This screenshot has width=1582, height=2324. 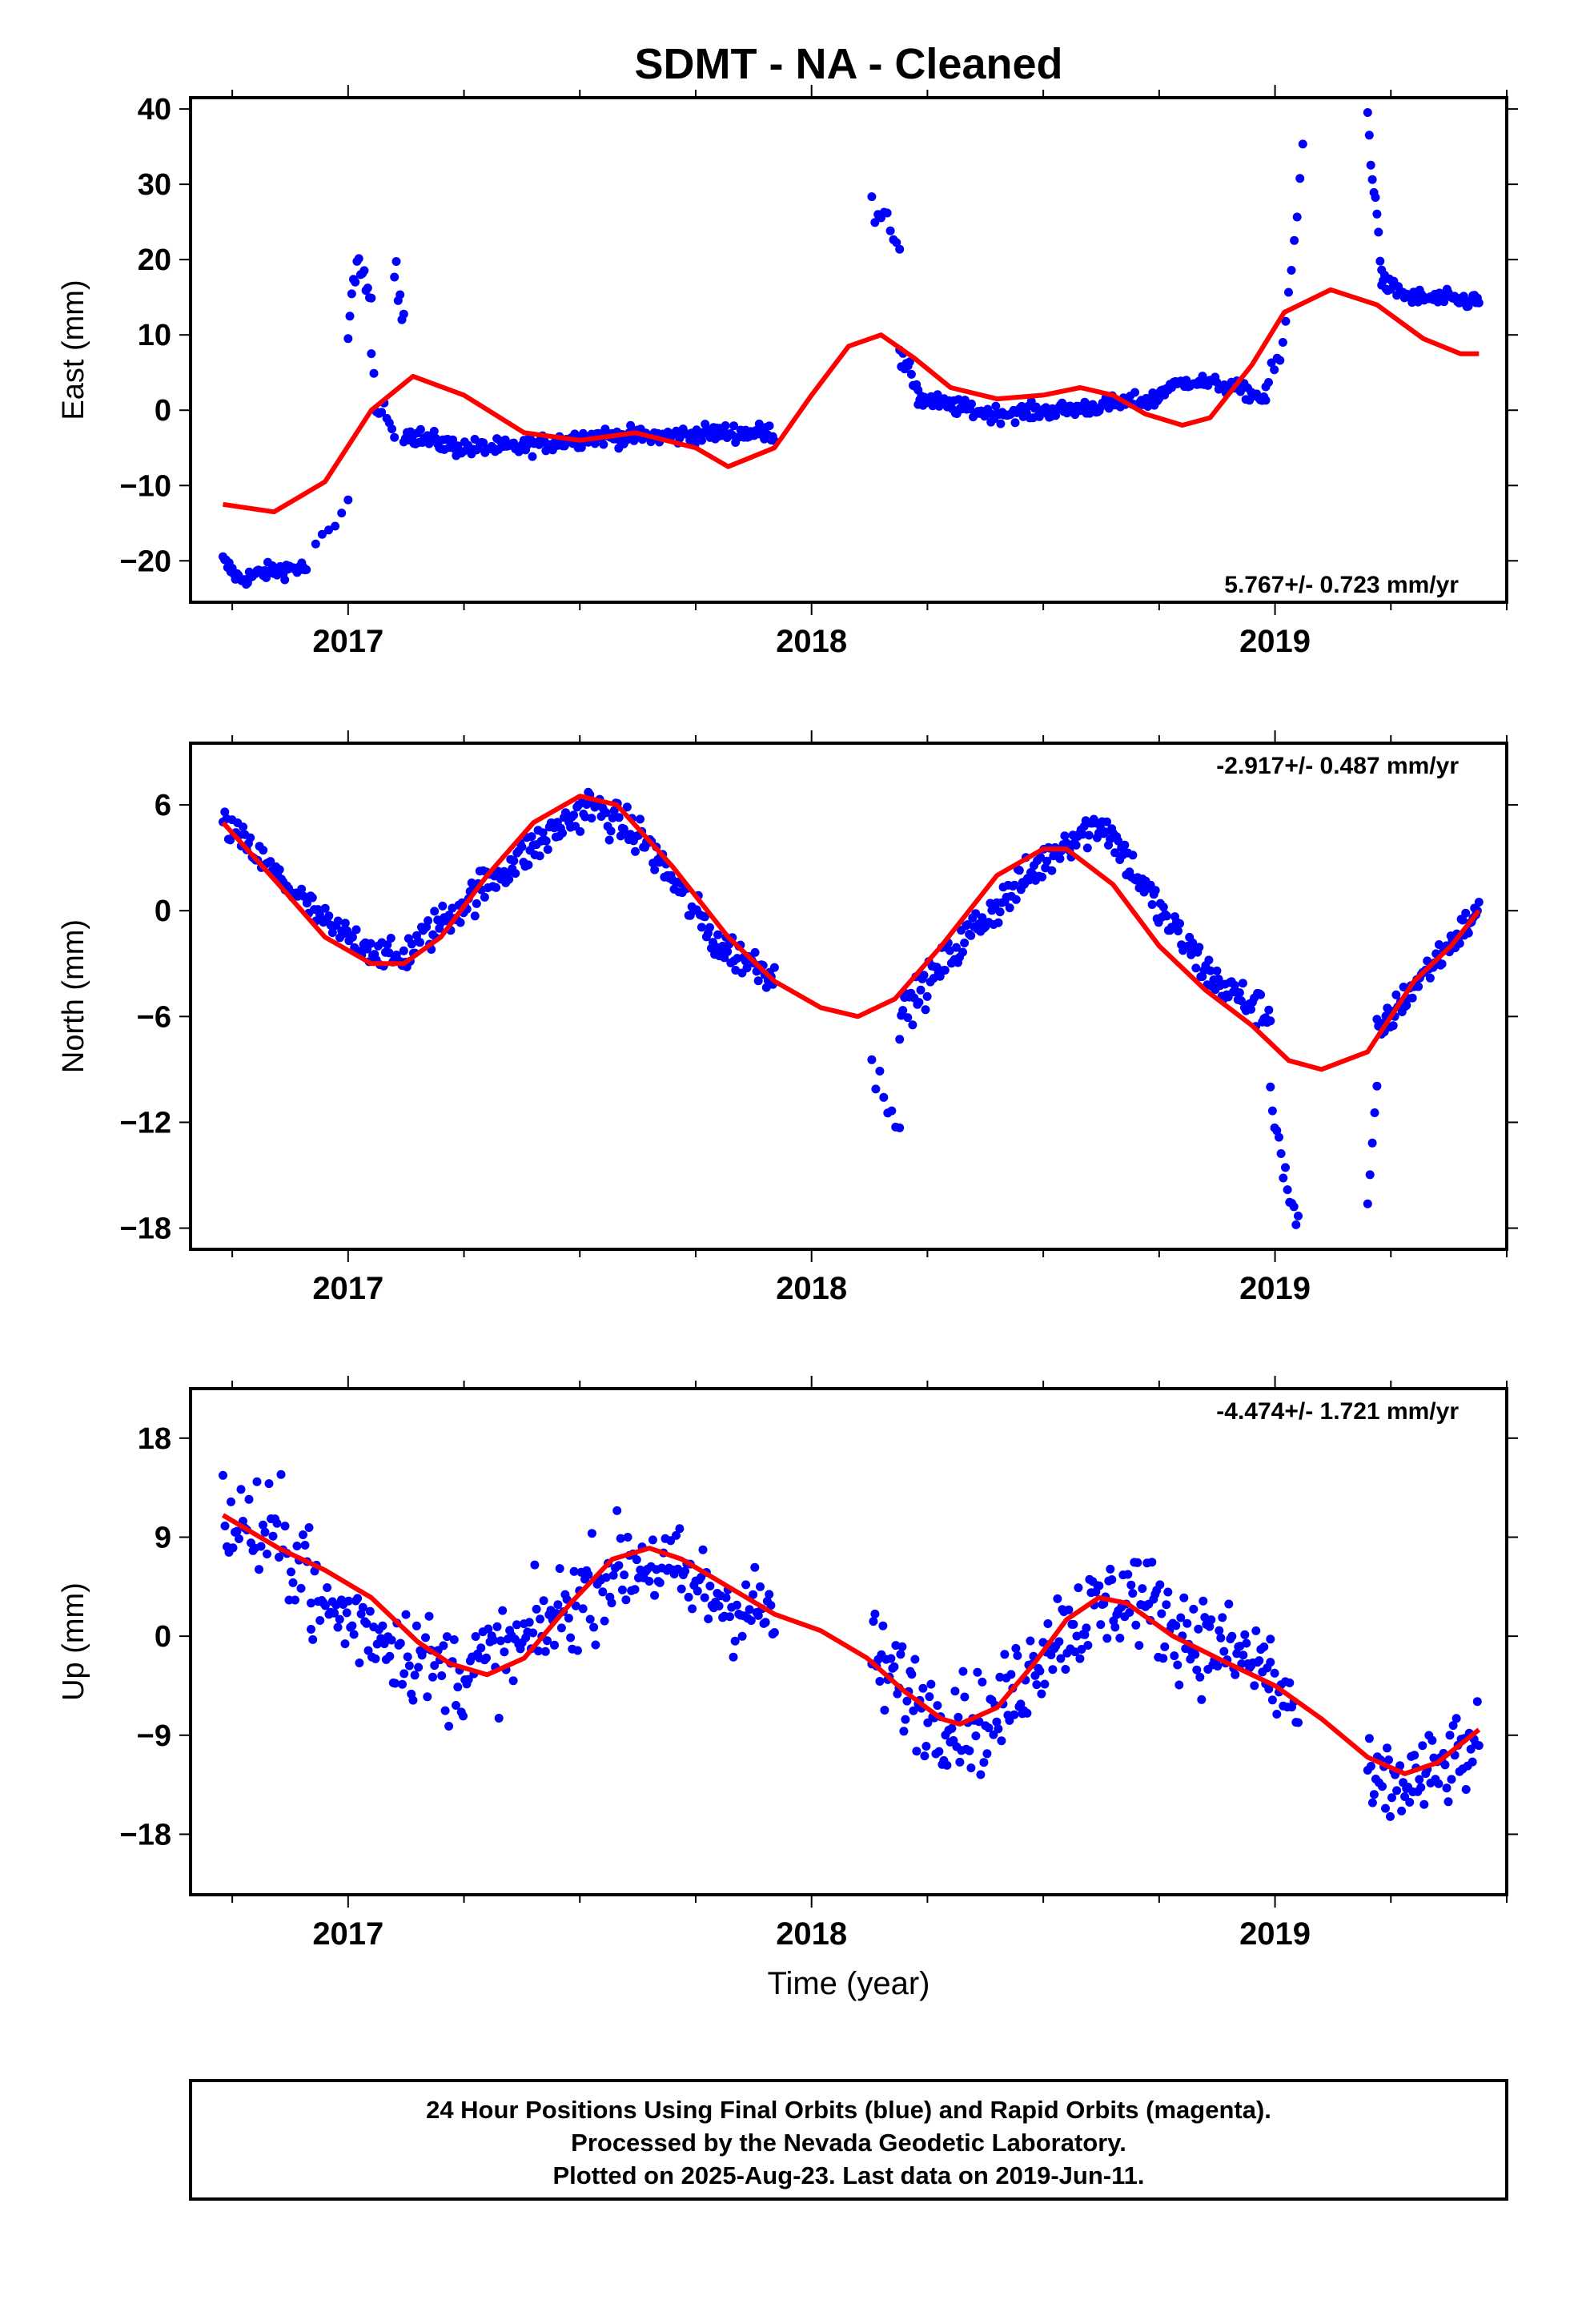 What do you see at coordinates (1275, 1288) in the screenshot?
I see `north-x-tick-label: 2019` at bounding box center [1275, 1288].